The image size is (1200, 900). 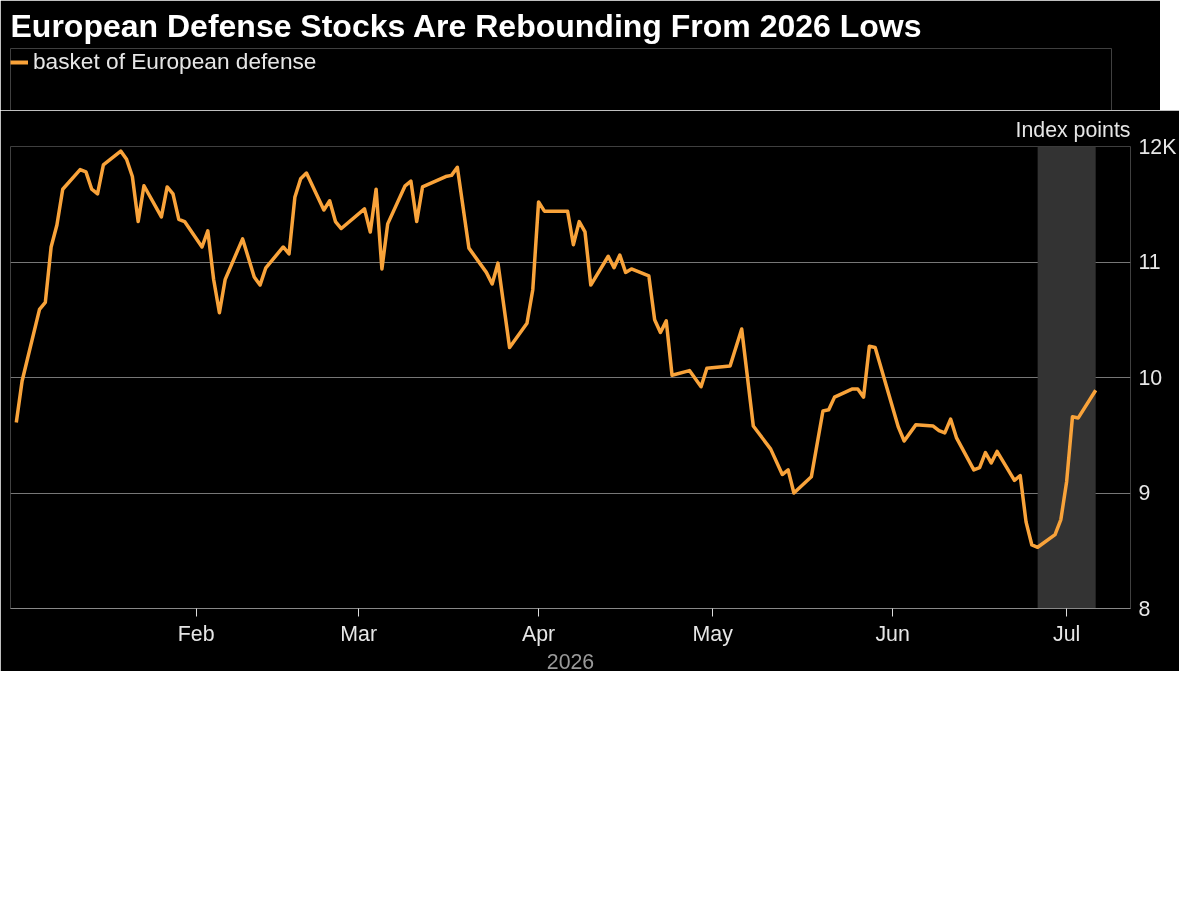 I want to click on y-tick-label: 10, so click(x=1150, y=377).